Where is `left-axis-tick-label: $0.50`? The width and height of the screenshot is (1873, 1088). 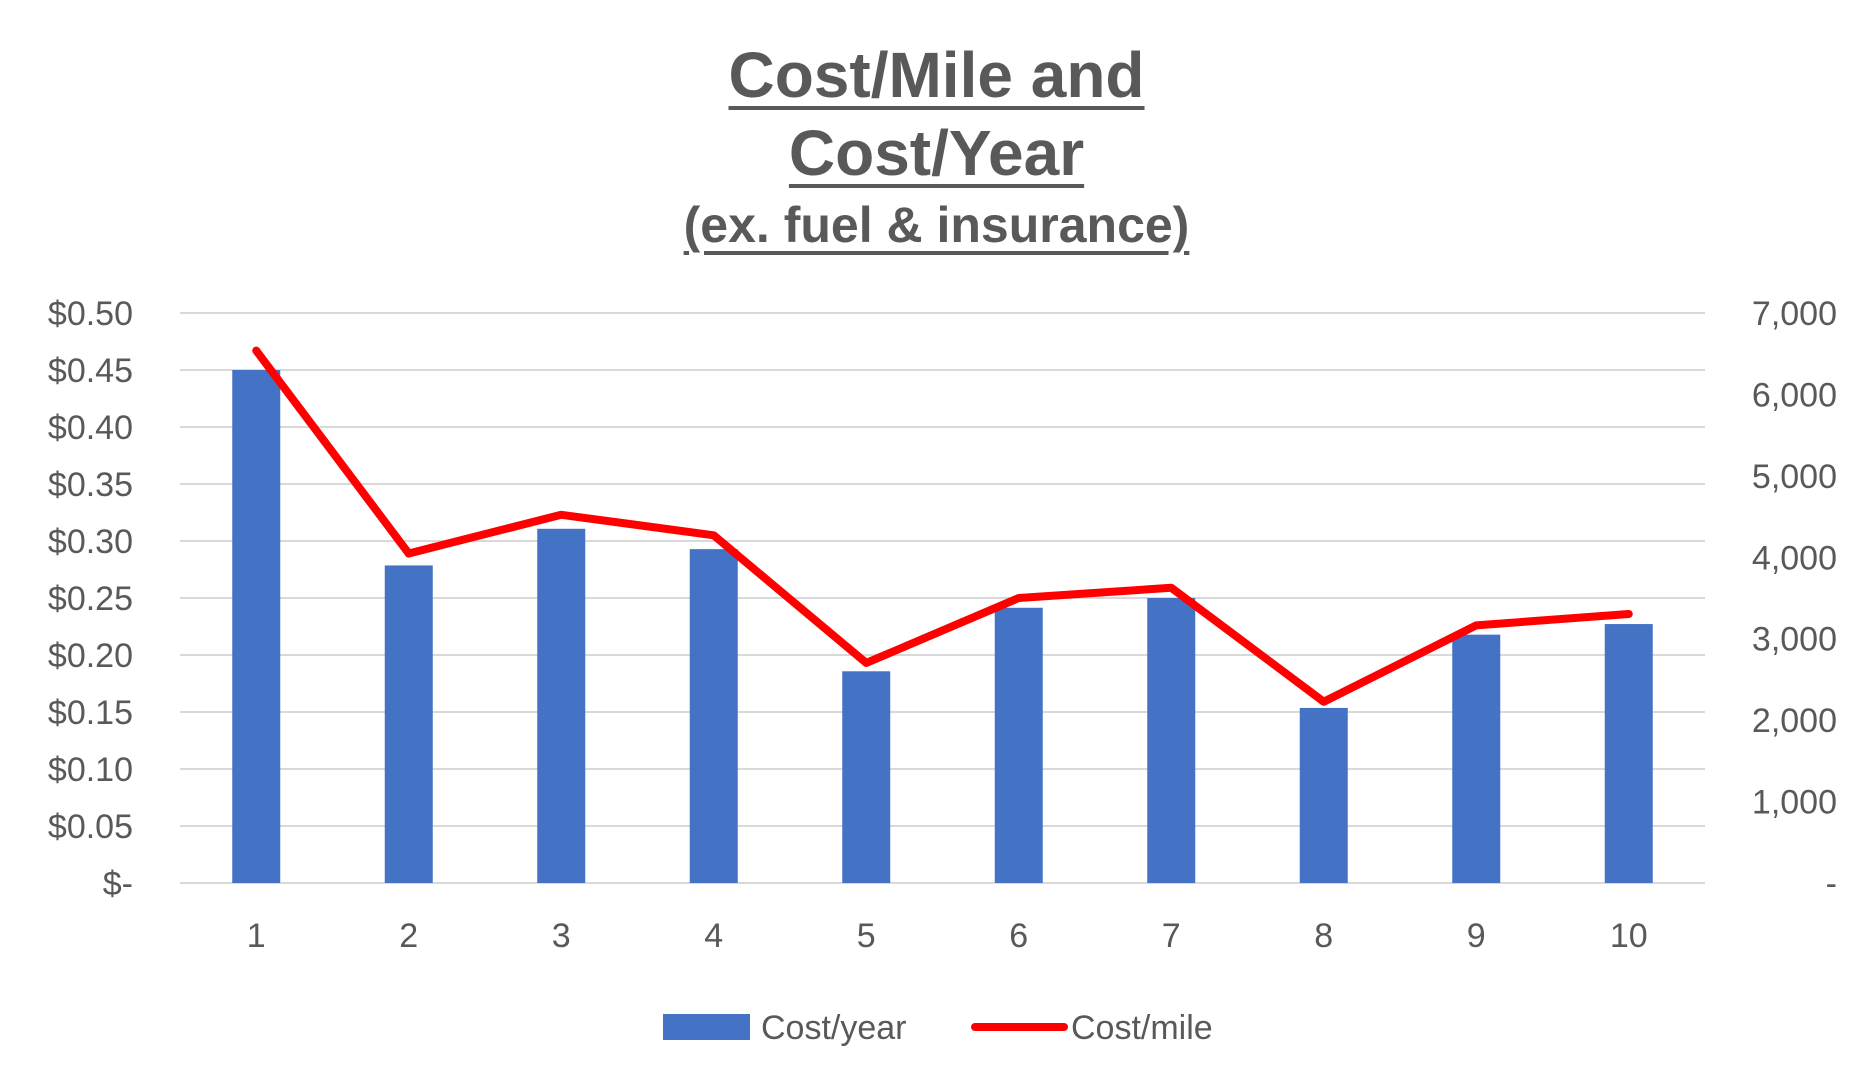 left-axis-tick-label: $0.50 is located at coordinates (90, 314).